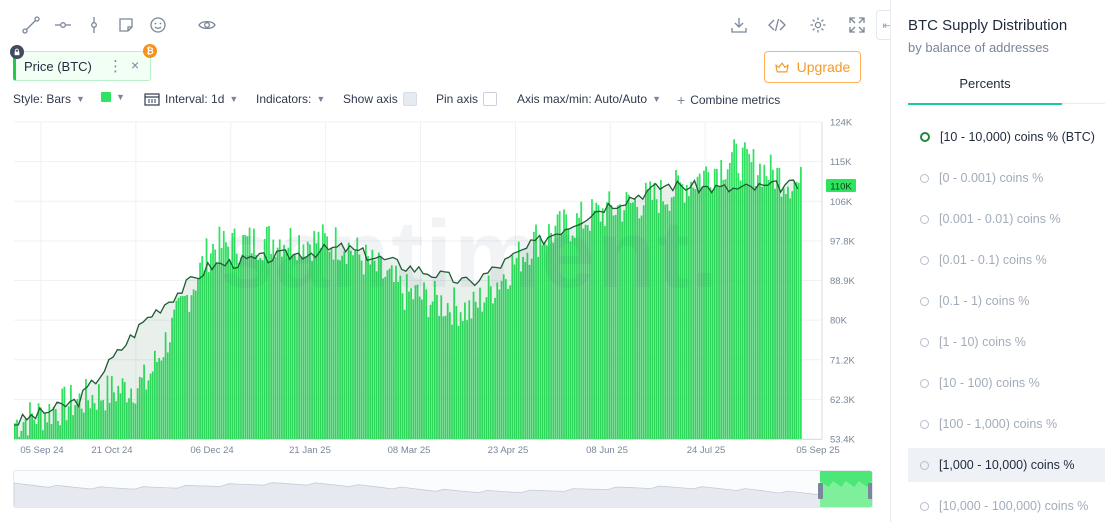 The image size is (1105, 522). What do you see at coordinates (812, 67) in the screenshot?
I see `upgrade-button: Upgrade` at bounding box center [812, 67].